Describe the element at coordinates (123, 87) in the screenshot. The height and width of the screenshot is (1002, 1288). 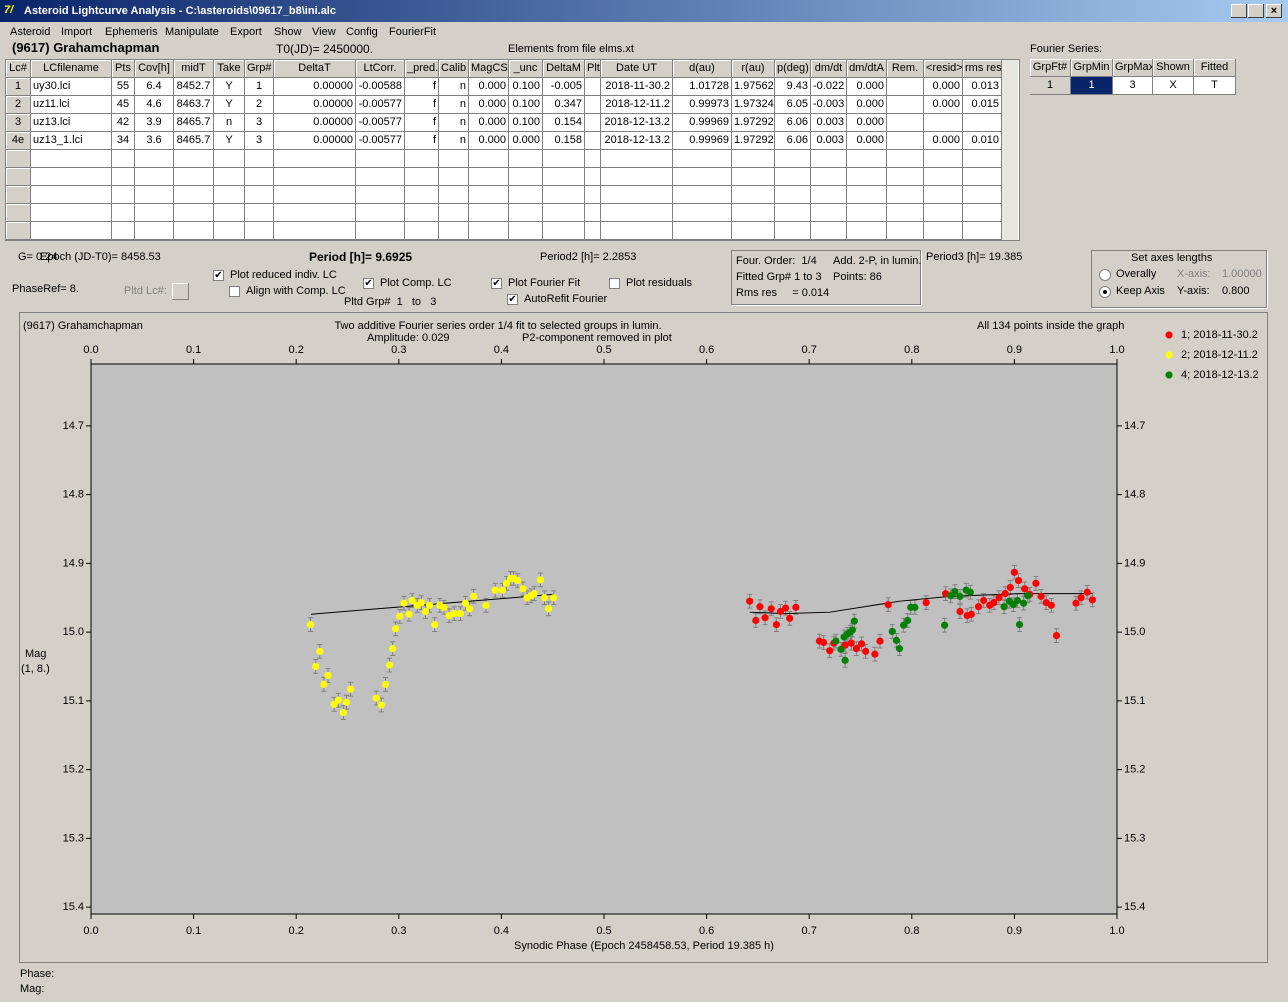
I see `table-cell: 55` at that location.